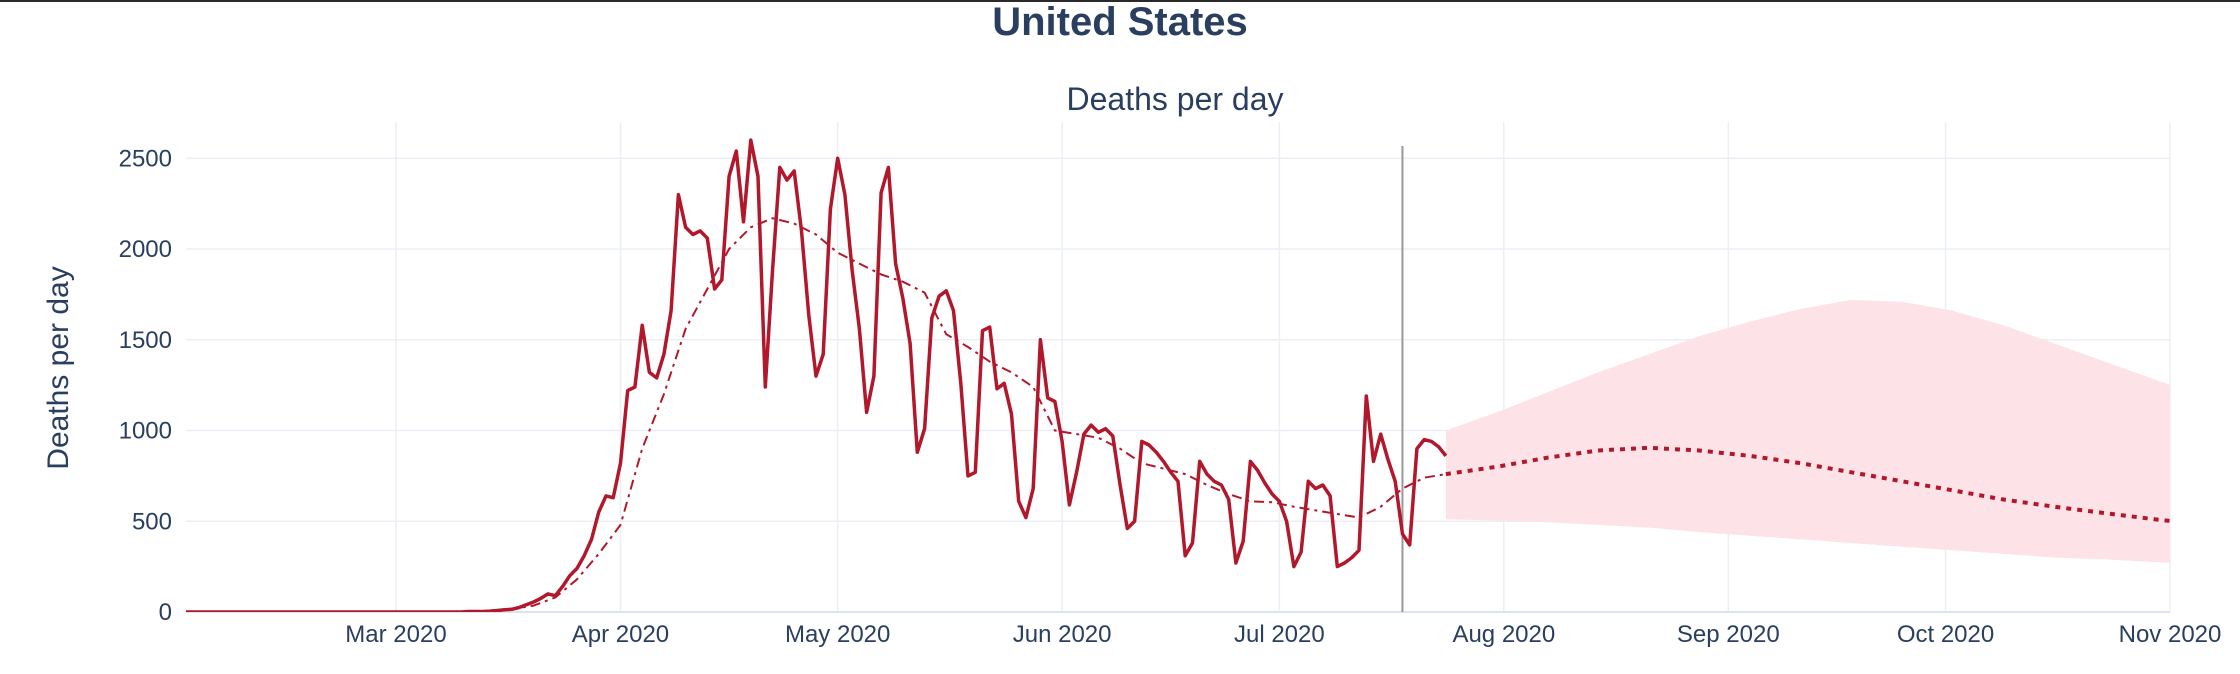 Image resolution: width=2240 pixels, height=674 pixels. Describe the element at coordinates (1807, 484) in the screenshot. I see `forecast-line` at that location.